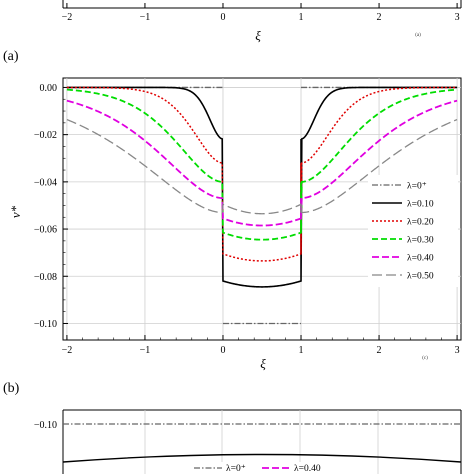 The height and width of the screenshot is (474, 474). Describe the element at coordinates (457, 17) in the screenshot. I see `top-strip-tick-label: 3` at that location.